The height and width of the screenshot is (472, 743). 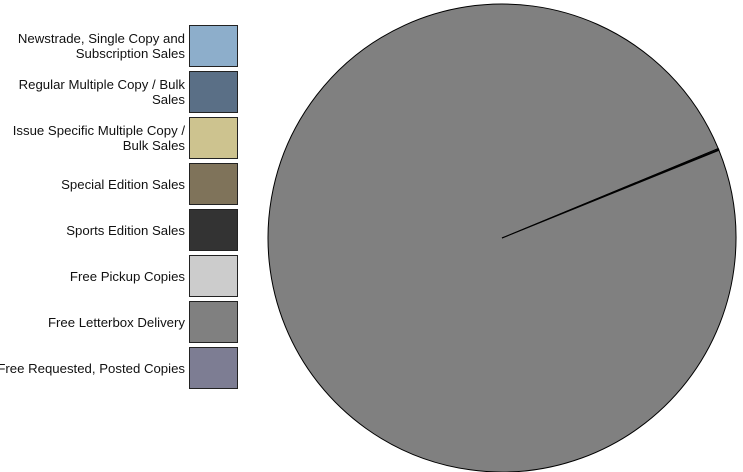 I want to click on legend-item: Regular Multiple Copy / Bulk Sales, so click(x=120, y=94).